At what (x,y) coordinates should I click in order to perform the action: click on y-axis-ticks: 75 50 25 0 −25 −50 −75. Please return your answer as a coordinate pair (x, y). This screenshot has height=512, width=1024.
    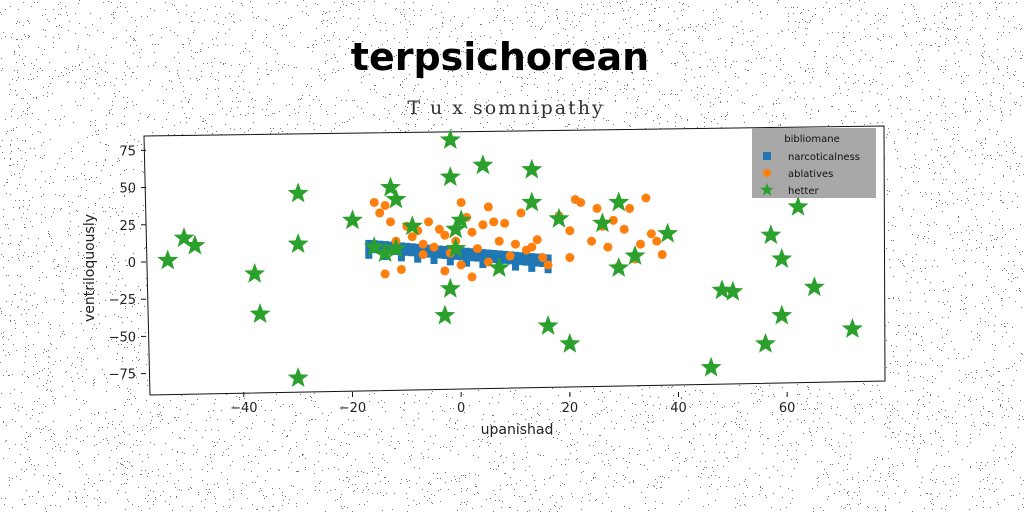
    Looking at the image, I should click on (127, 263).